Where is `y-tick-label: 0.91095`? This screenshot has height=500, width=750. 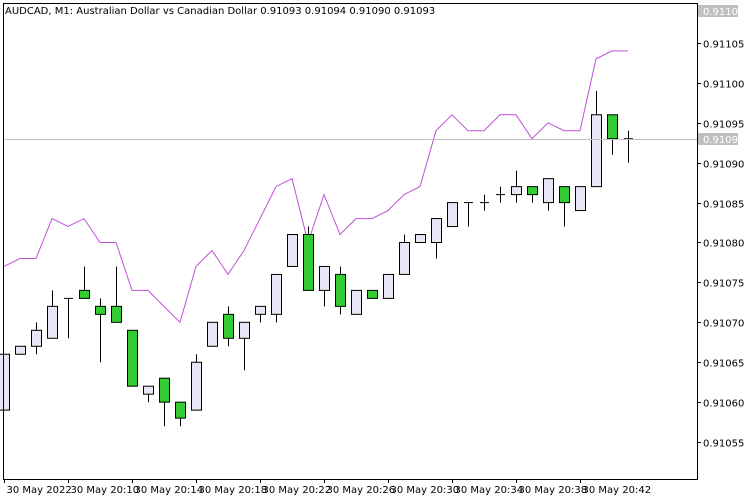
y-tick-label: 0.91095 is located at coordinates (723, 125).